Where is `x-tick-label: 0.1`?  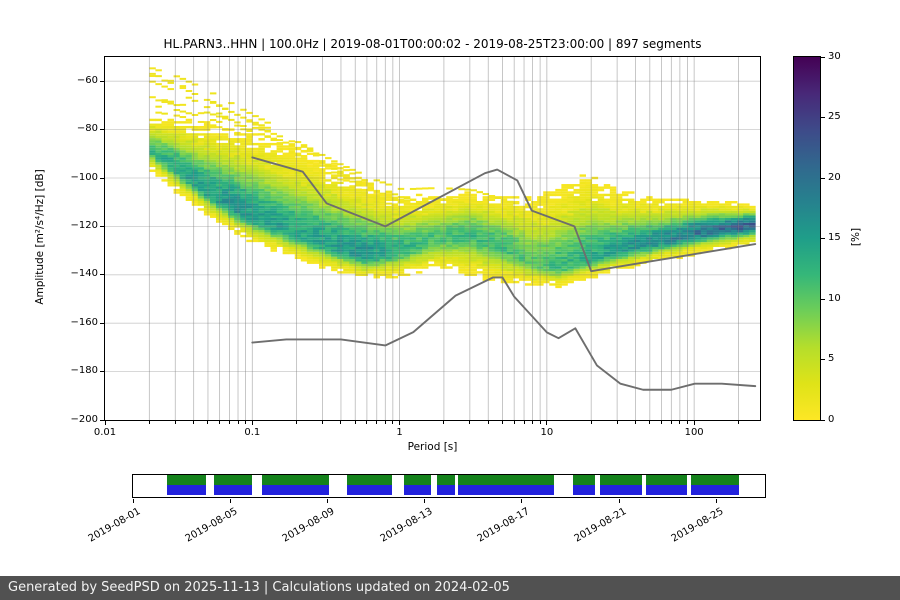
x-tick-label: 0.1 is located at coordinates (252, 432).